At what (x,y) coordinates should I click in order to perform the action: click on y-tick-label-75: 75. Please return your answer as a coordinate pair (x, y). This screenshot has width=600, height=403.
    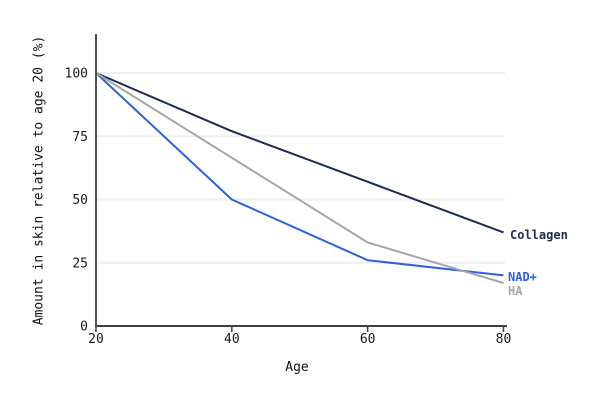
    Looking at the image, I should click on (80, 137).